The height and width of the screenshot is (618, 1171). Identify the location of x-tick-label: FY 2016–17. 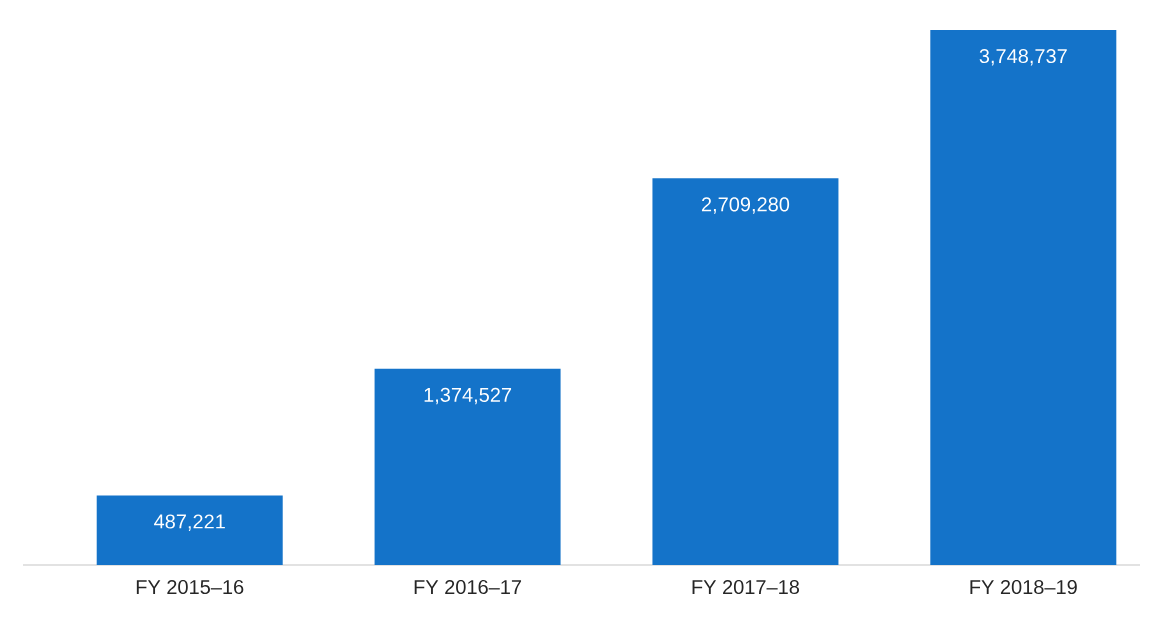
(468, 587).